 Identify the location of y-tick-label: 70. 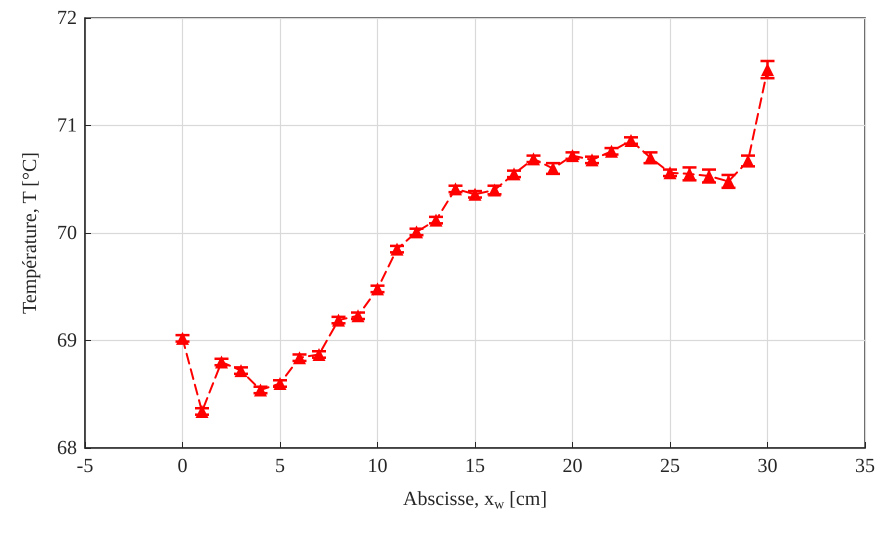
(67, 233).